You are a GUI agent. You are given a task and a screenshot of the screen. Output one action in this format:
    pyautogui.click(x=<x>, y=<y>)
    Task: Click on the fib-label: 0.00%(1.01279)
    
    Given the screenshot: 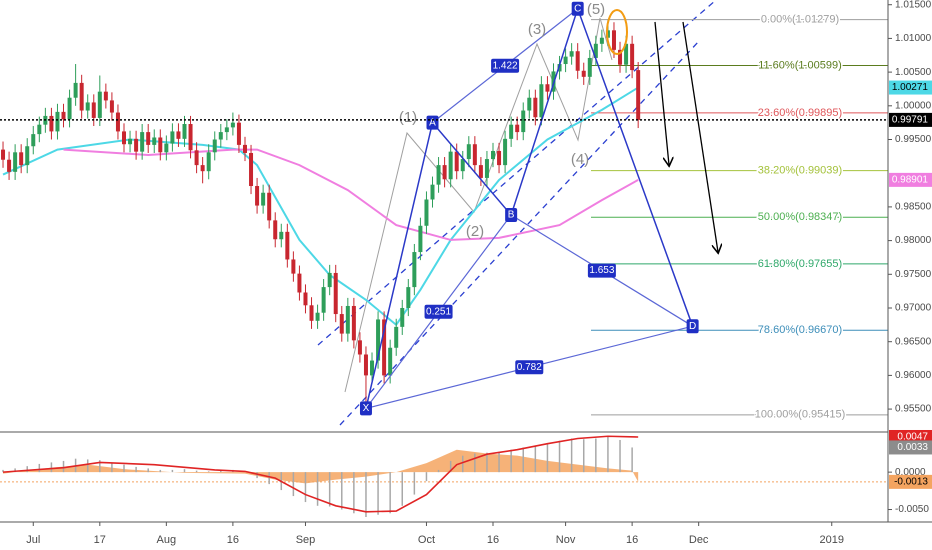 What is the action you would take?
    pyautogui.click(x=800, y=20)
    